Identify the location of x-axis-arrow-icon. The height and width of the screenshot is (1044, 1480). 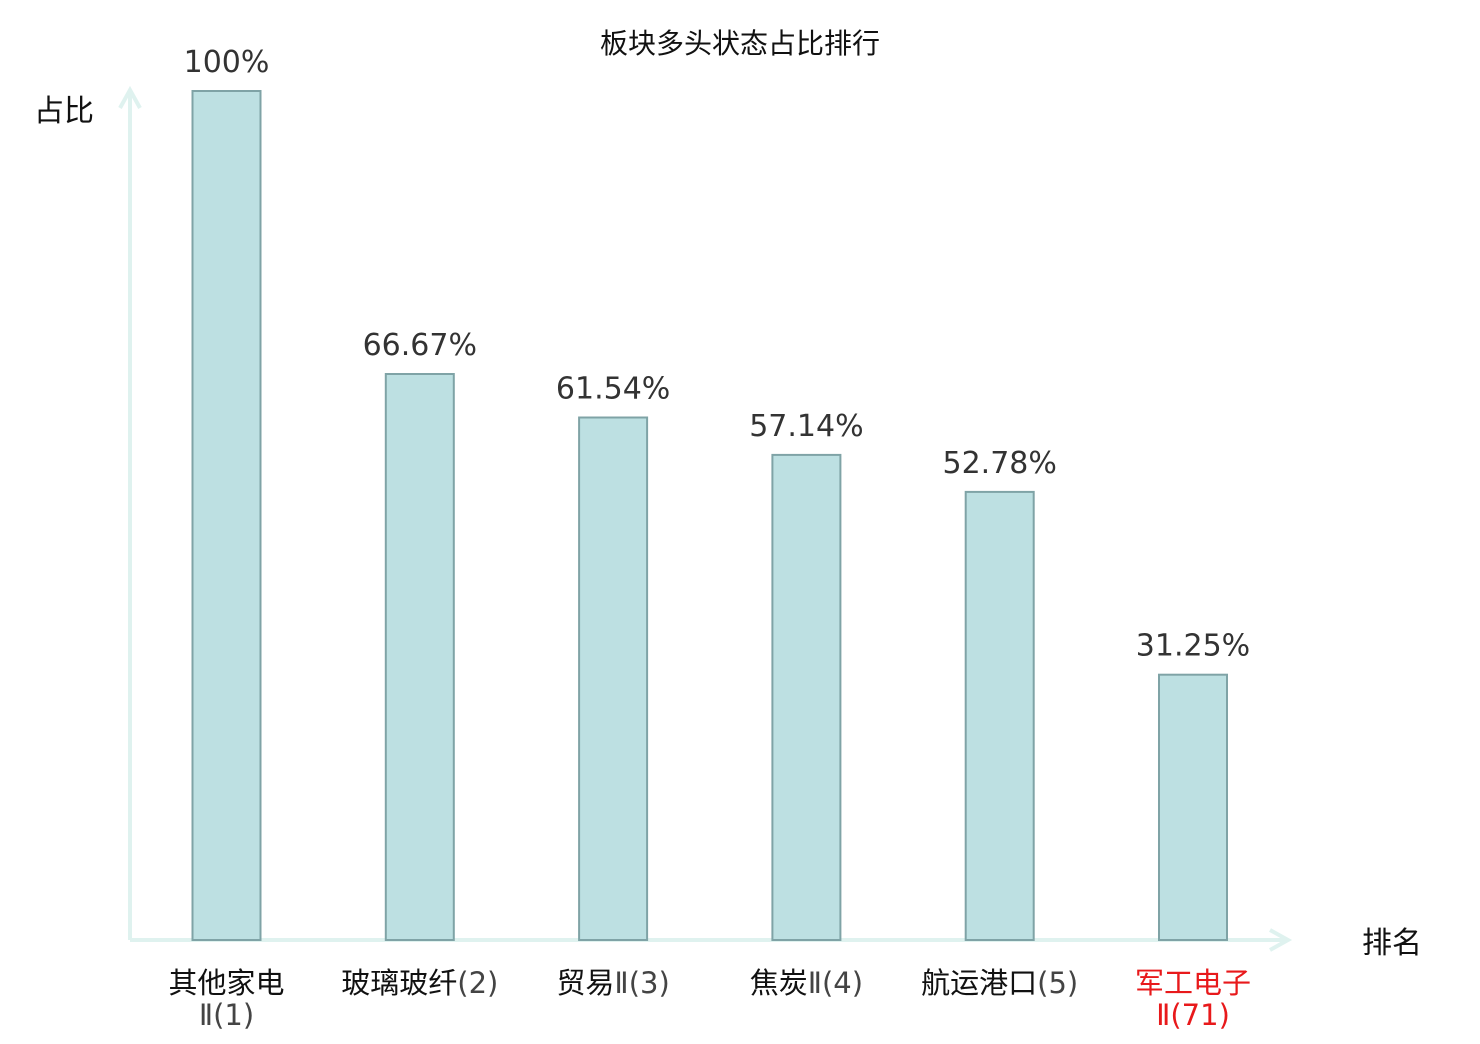
(1281, 940).